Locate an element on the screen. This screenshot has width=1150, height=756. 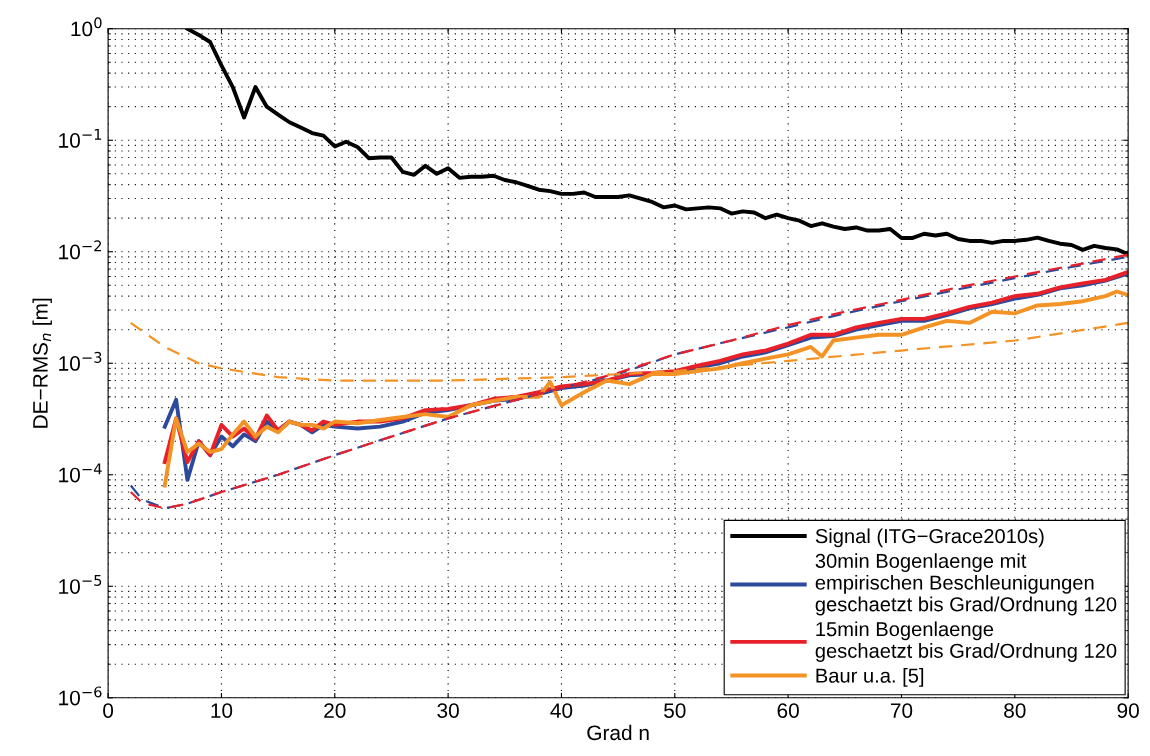
x-tick-label: 20 is located at coordinates (335, 710).